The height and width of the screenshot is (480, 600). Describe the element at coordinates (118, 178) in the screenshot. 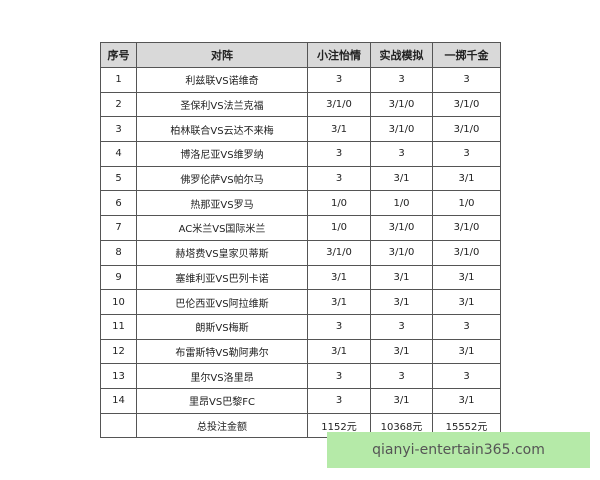

I see `table-cell: 5` at that location.